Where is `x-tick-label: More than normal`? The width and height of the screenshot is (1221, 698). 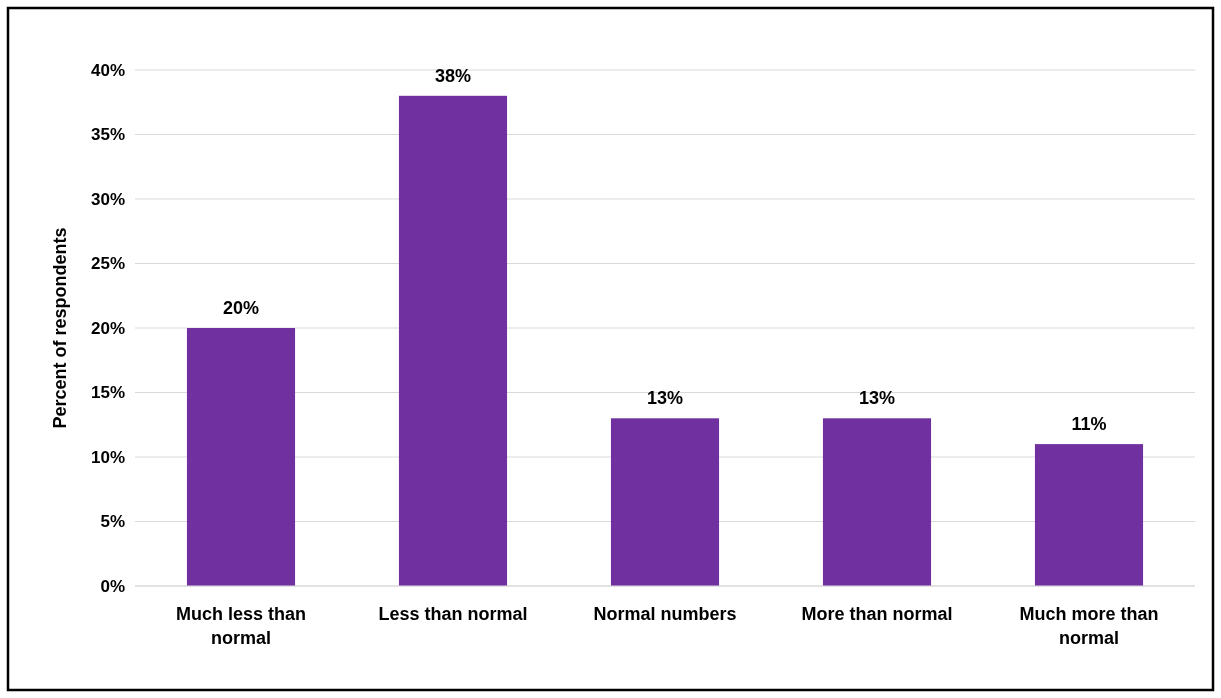 x-tick-label: More than normal is located at coordinates (877, 614).